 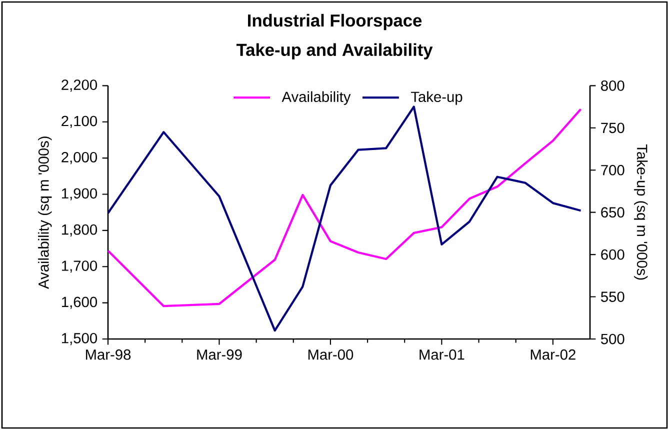 I want to click on chart-title: Industrial Floorspace, so click(x=335, y=22).